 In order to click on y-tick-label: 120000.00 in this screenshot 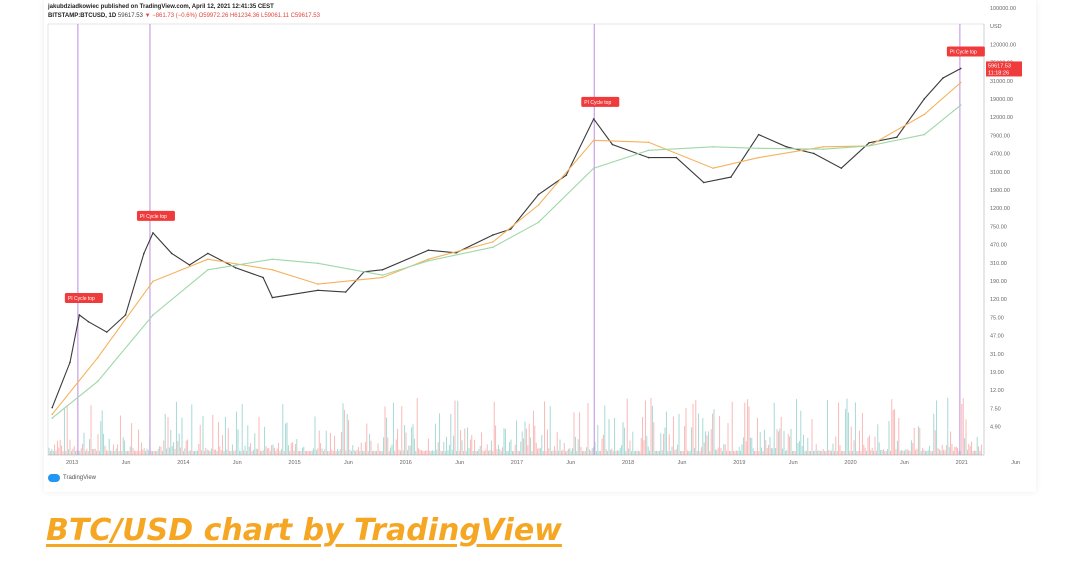, I will do `click(1003, 45)`.